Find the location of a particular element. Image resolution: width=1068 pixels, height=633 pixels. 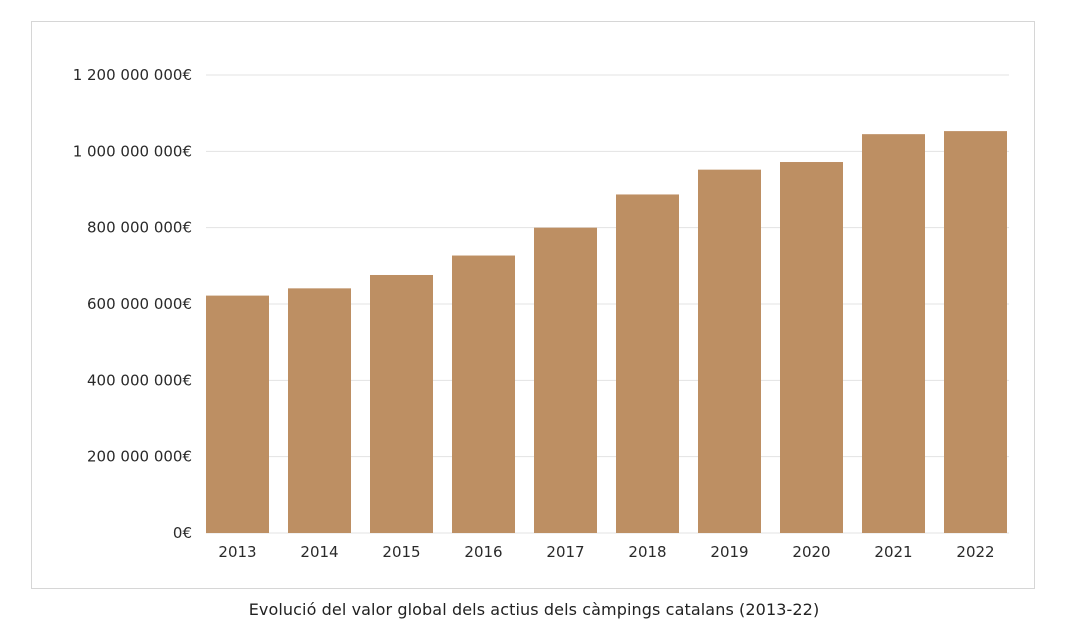

x-tick-label: 2018 is located at coordinates (647, 552).